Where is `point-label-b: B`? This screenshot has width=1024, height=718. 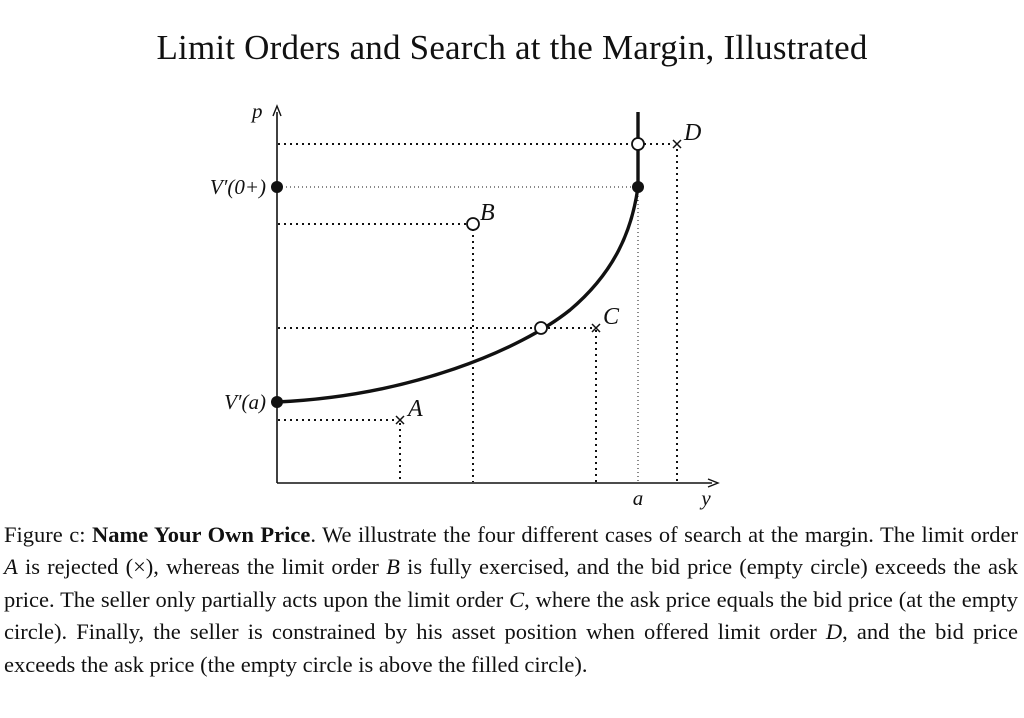
point-label-b: B is located at coordinates (487, 213).